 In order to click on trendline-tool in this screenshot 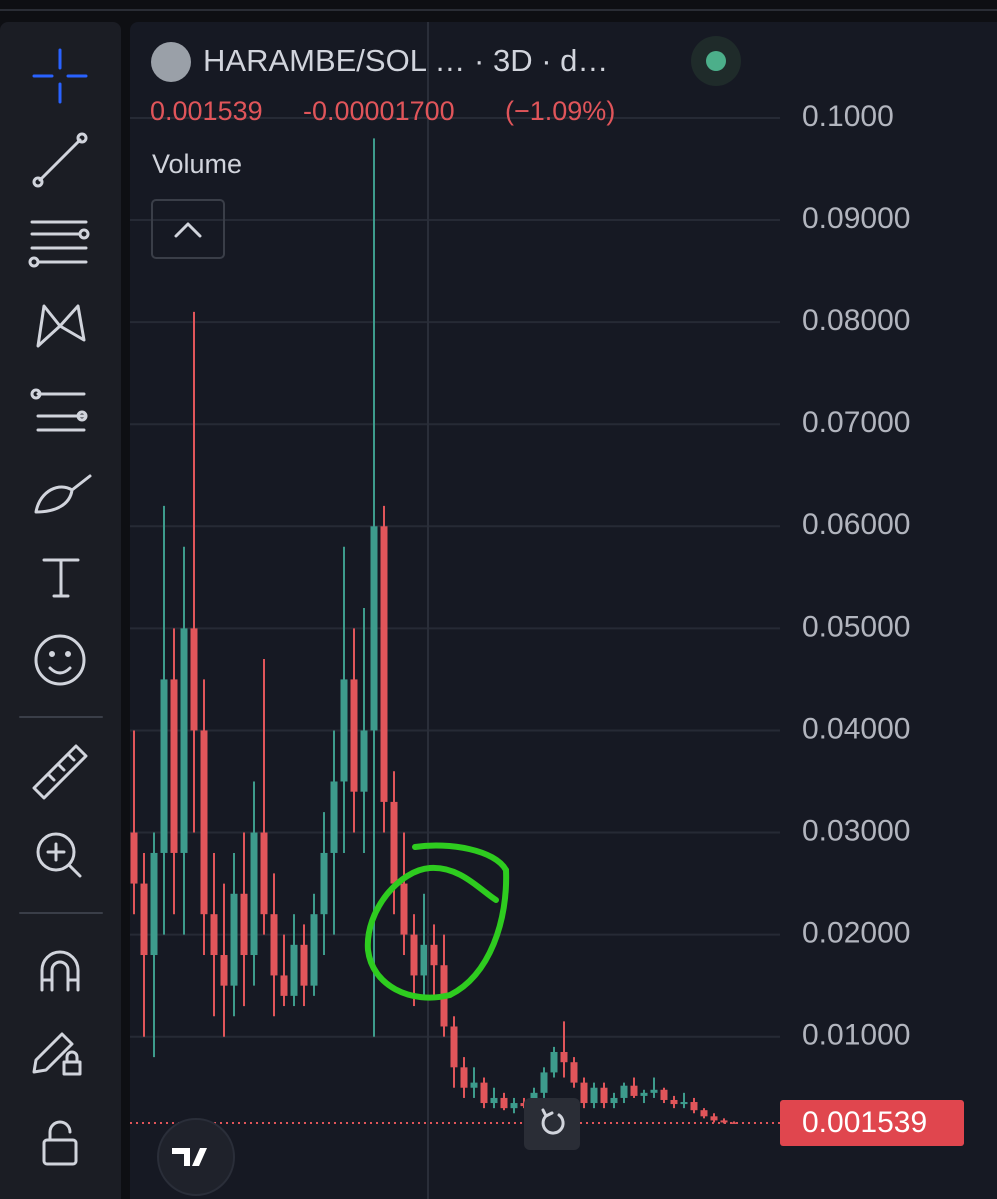, I will do `click(60, 160)`.